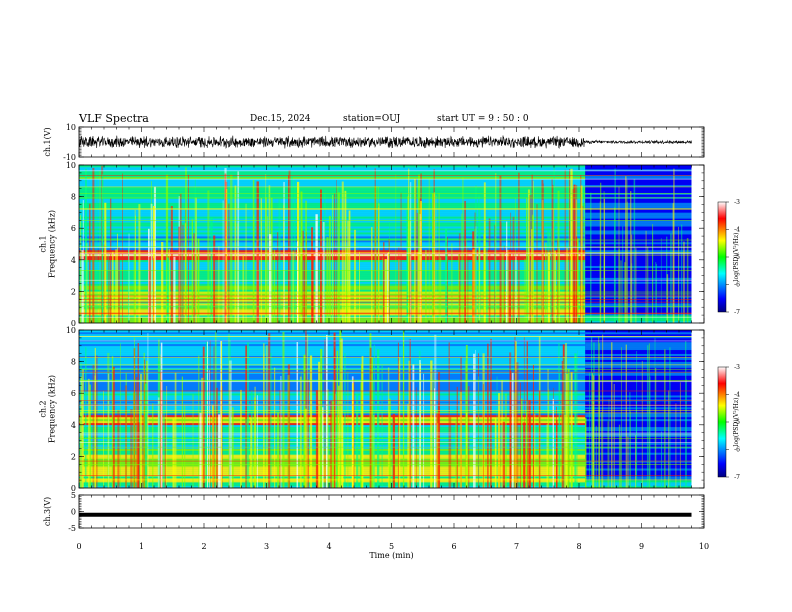 The image size is (792, 612). What do you see at coordinates (43, 408) in the screenshot?
I see `y-axis-label: ch.2` at bounding box center [43, 408].